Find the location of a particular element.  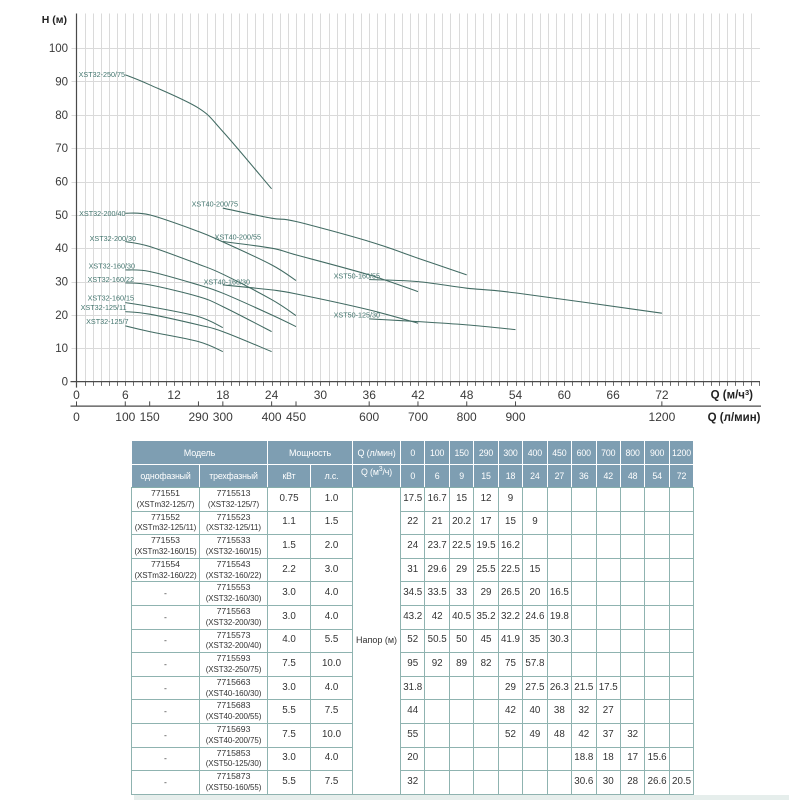

svg-text: 80 is located at coordinates (61, 116).